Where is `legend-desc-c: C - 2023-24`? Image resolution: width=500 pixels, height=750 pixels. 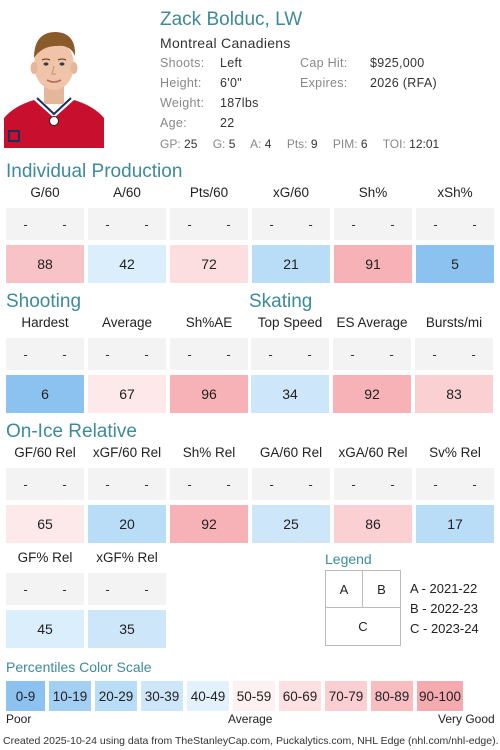 legend-desc-c: C - 2023-24 is located at coordinates (444, 628).